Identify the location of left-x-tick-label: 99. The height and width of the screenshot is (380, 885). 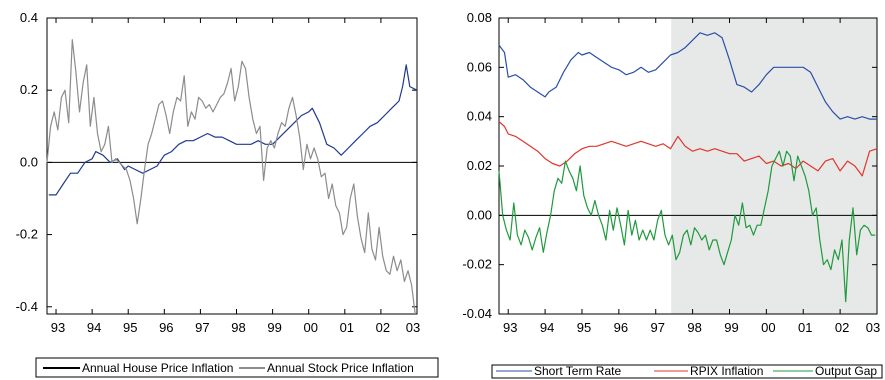
(274, 327).